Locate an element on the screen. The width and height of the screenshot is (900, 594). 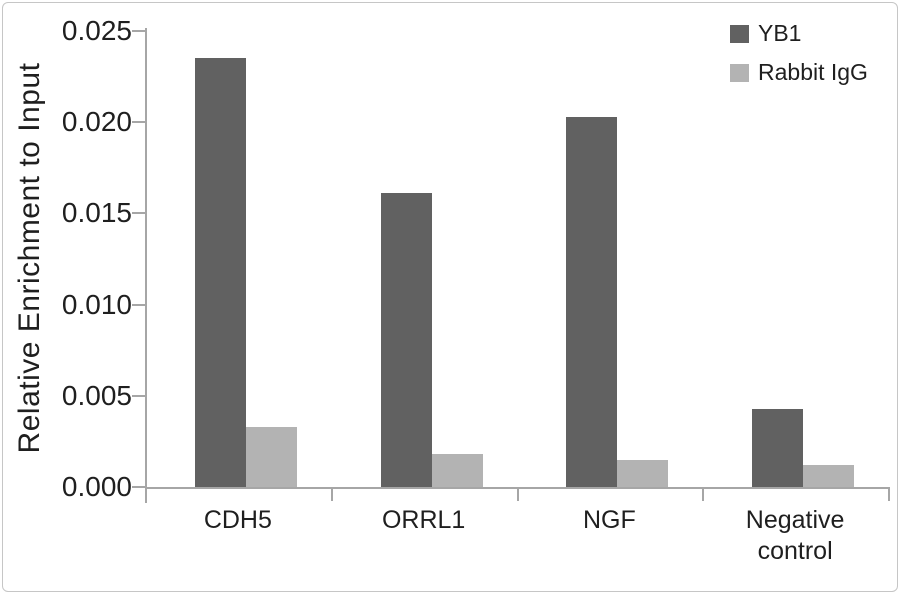
x-category-label: NGF is located at coordinates (609, 520).